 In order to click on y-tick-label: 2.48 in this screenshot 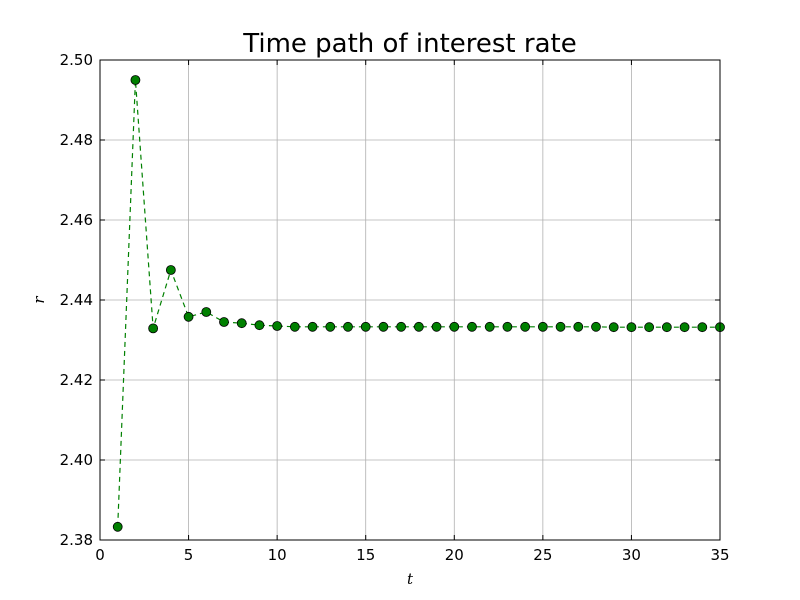, I will do `click(76, 140)`.